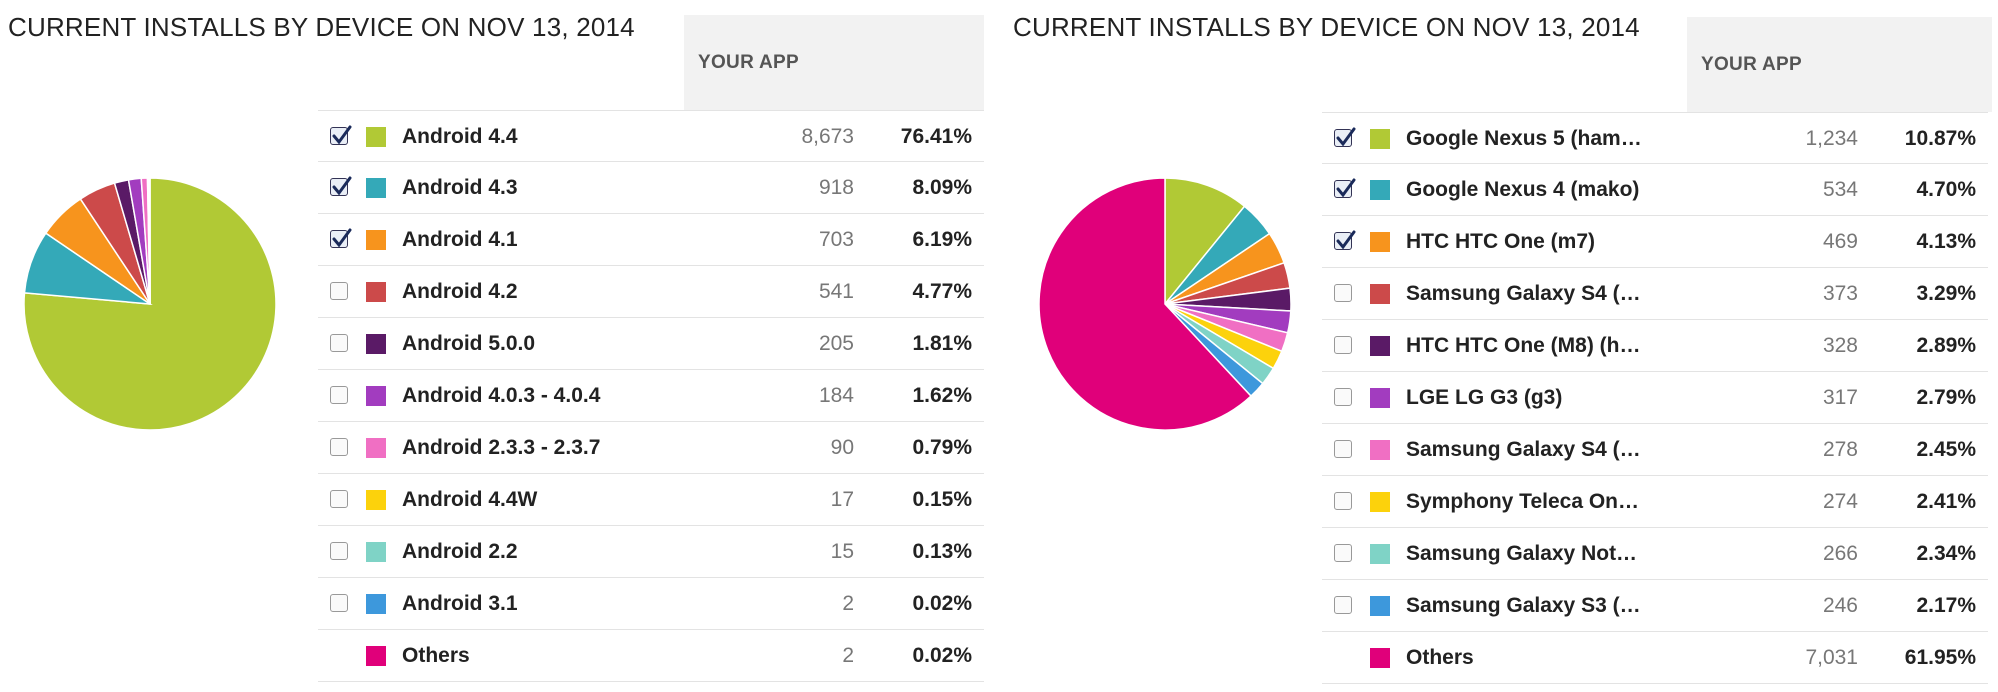 This screenshot has height=692, width=1998. I want to click on legend-row: Samsung Galaxy Not… 266 2.34%, so click(1655, 554).